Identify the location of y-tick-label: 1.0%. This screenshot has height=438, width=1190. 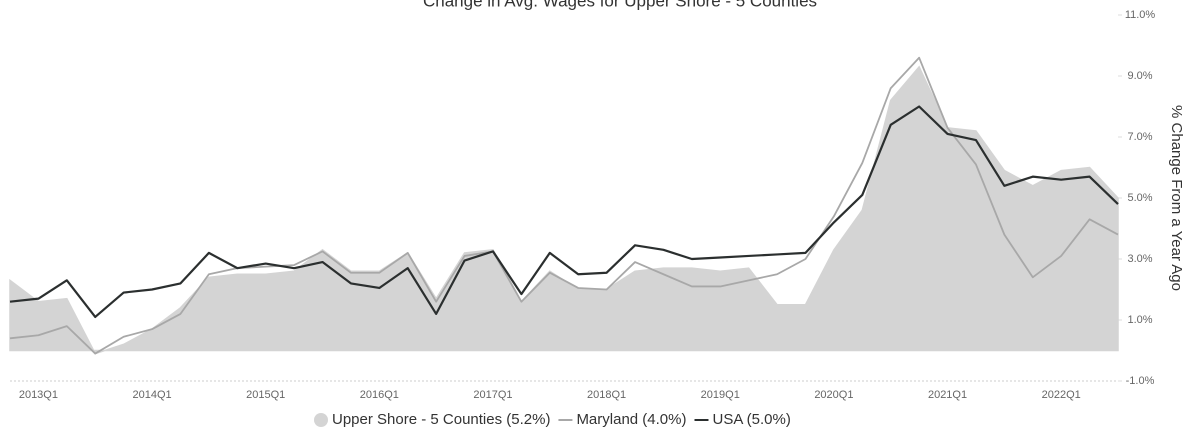
(1139, 320).